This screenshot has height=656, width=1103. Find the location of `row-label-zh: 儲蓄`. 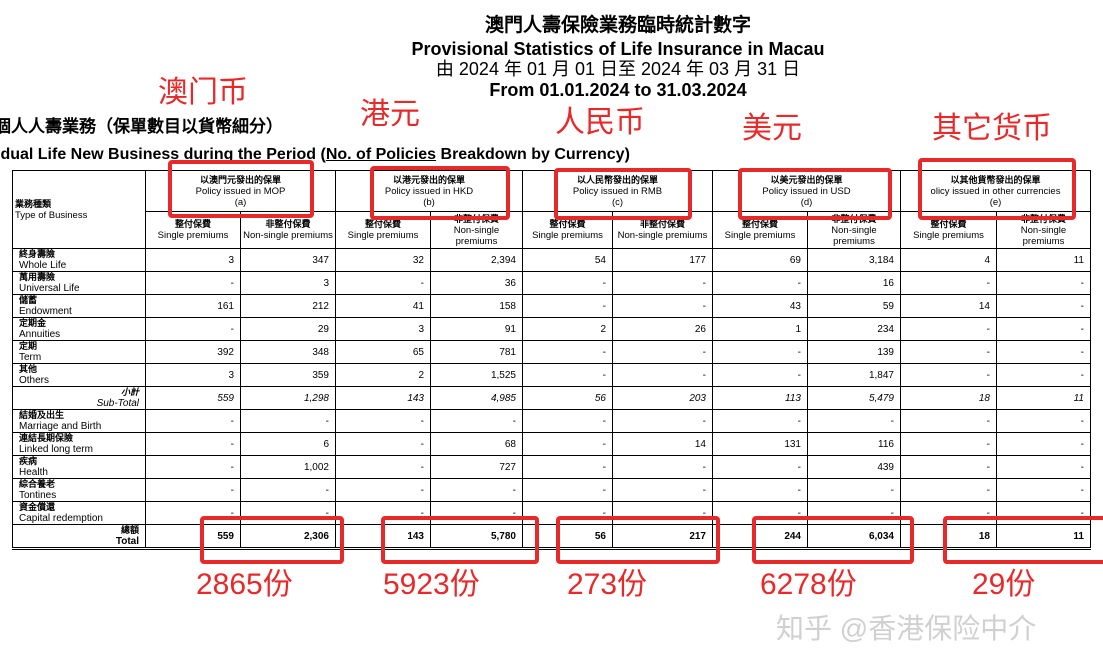

row-label-zh: 儲蓄 is located at coordinates (28, 300).